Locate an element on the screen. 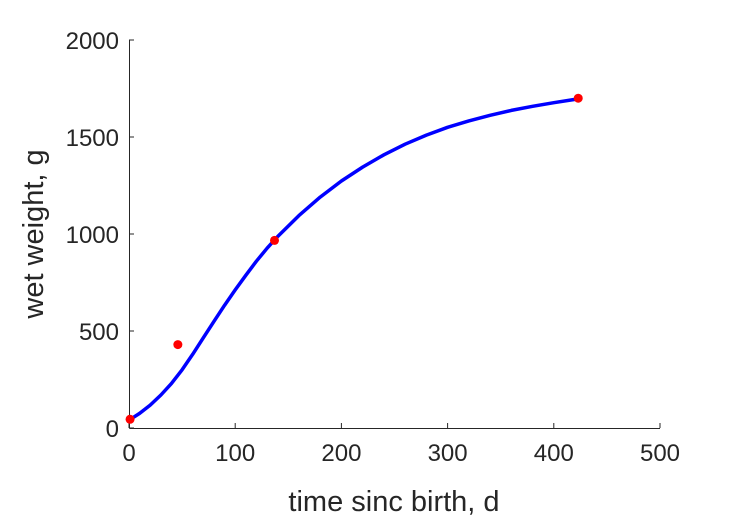 This screenshot has width=729, height=521. x-tick-label: 400 is located at coordinates (554, 453).